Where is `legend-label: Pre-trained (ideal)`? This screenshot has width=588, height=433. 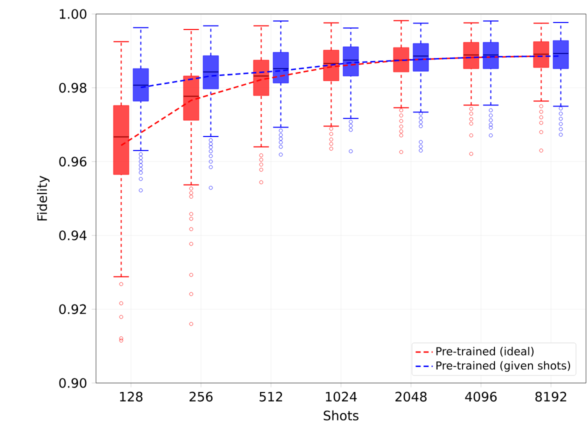
legend-label: Pre-trained (ideal) is located at coordinates (485, 351).